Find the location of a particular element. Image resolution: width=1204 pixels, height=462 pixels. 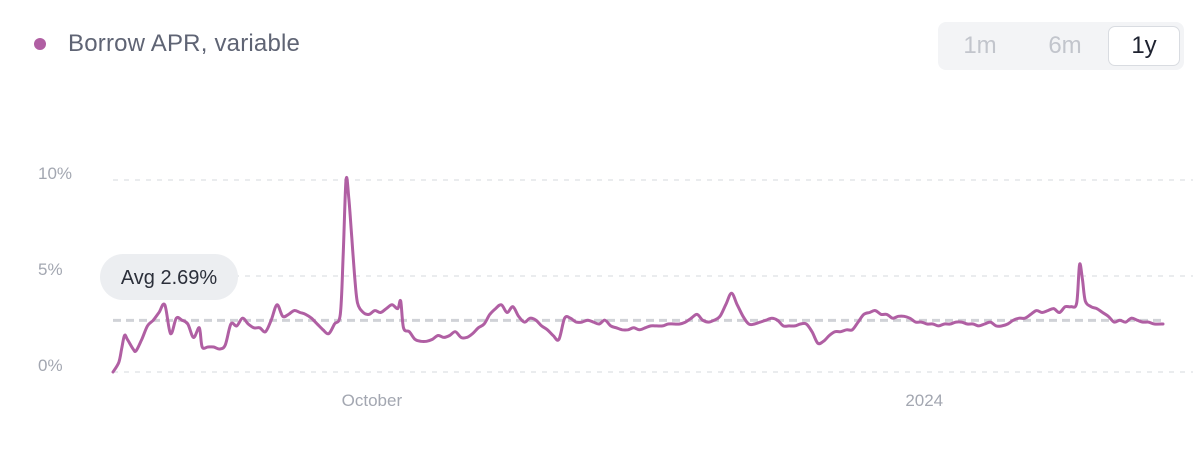

legend-label: Borrow APR, variable is located at coordinates (184, 43).